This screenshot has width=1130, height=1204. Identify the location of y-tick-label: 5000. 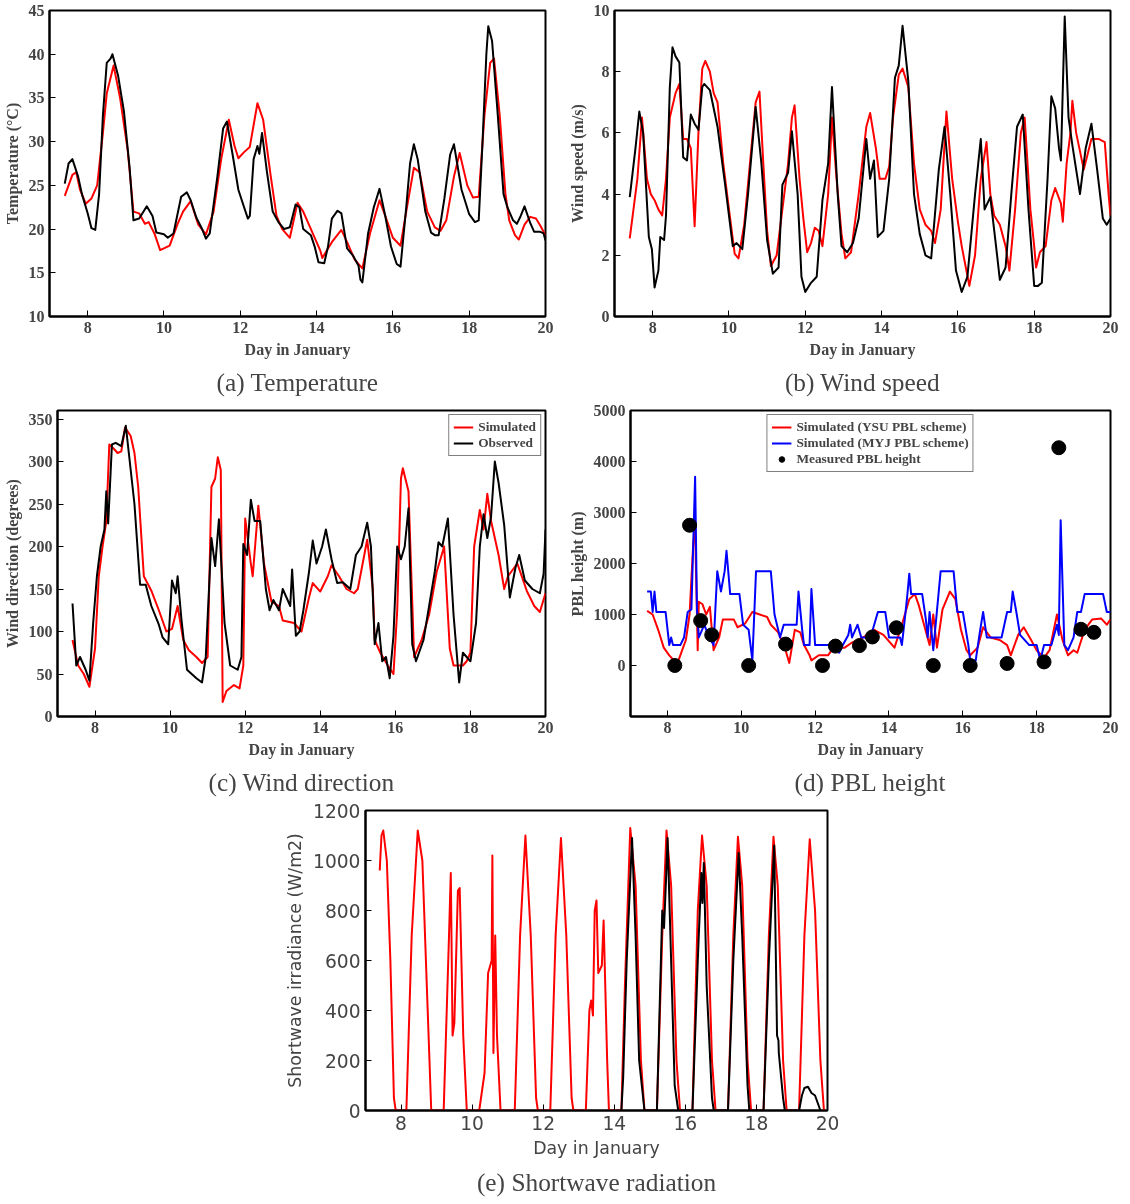
(609, 410).